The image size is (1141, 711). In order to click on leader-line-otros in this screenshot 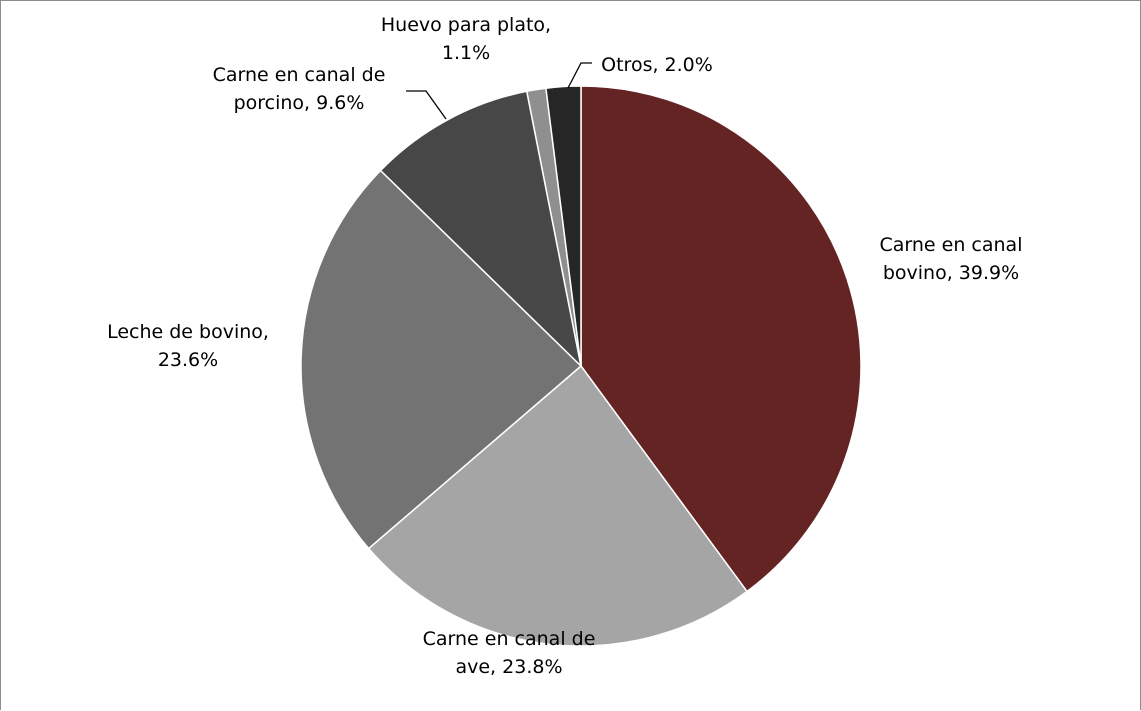, I will do `click(579, 75)`.